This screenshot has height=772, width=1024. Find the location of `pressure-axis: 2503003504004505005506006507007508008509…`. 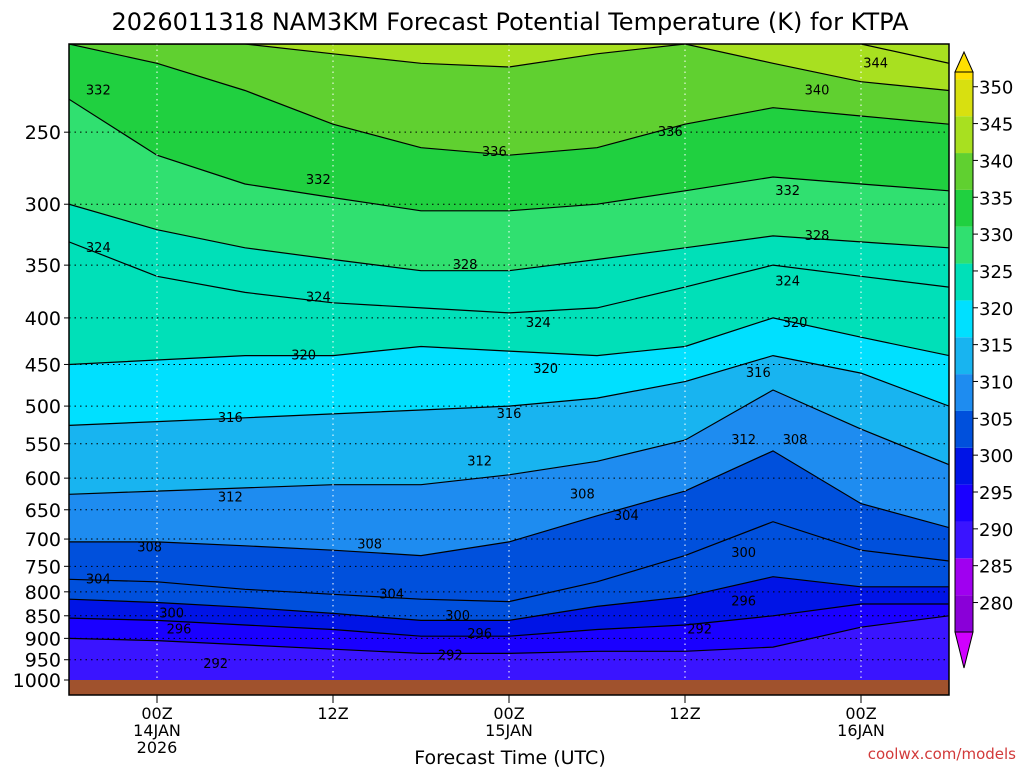

pressure-axis: 2503003504004505005506006507007508008509… is located at coordinates (41, 407).